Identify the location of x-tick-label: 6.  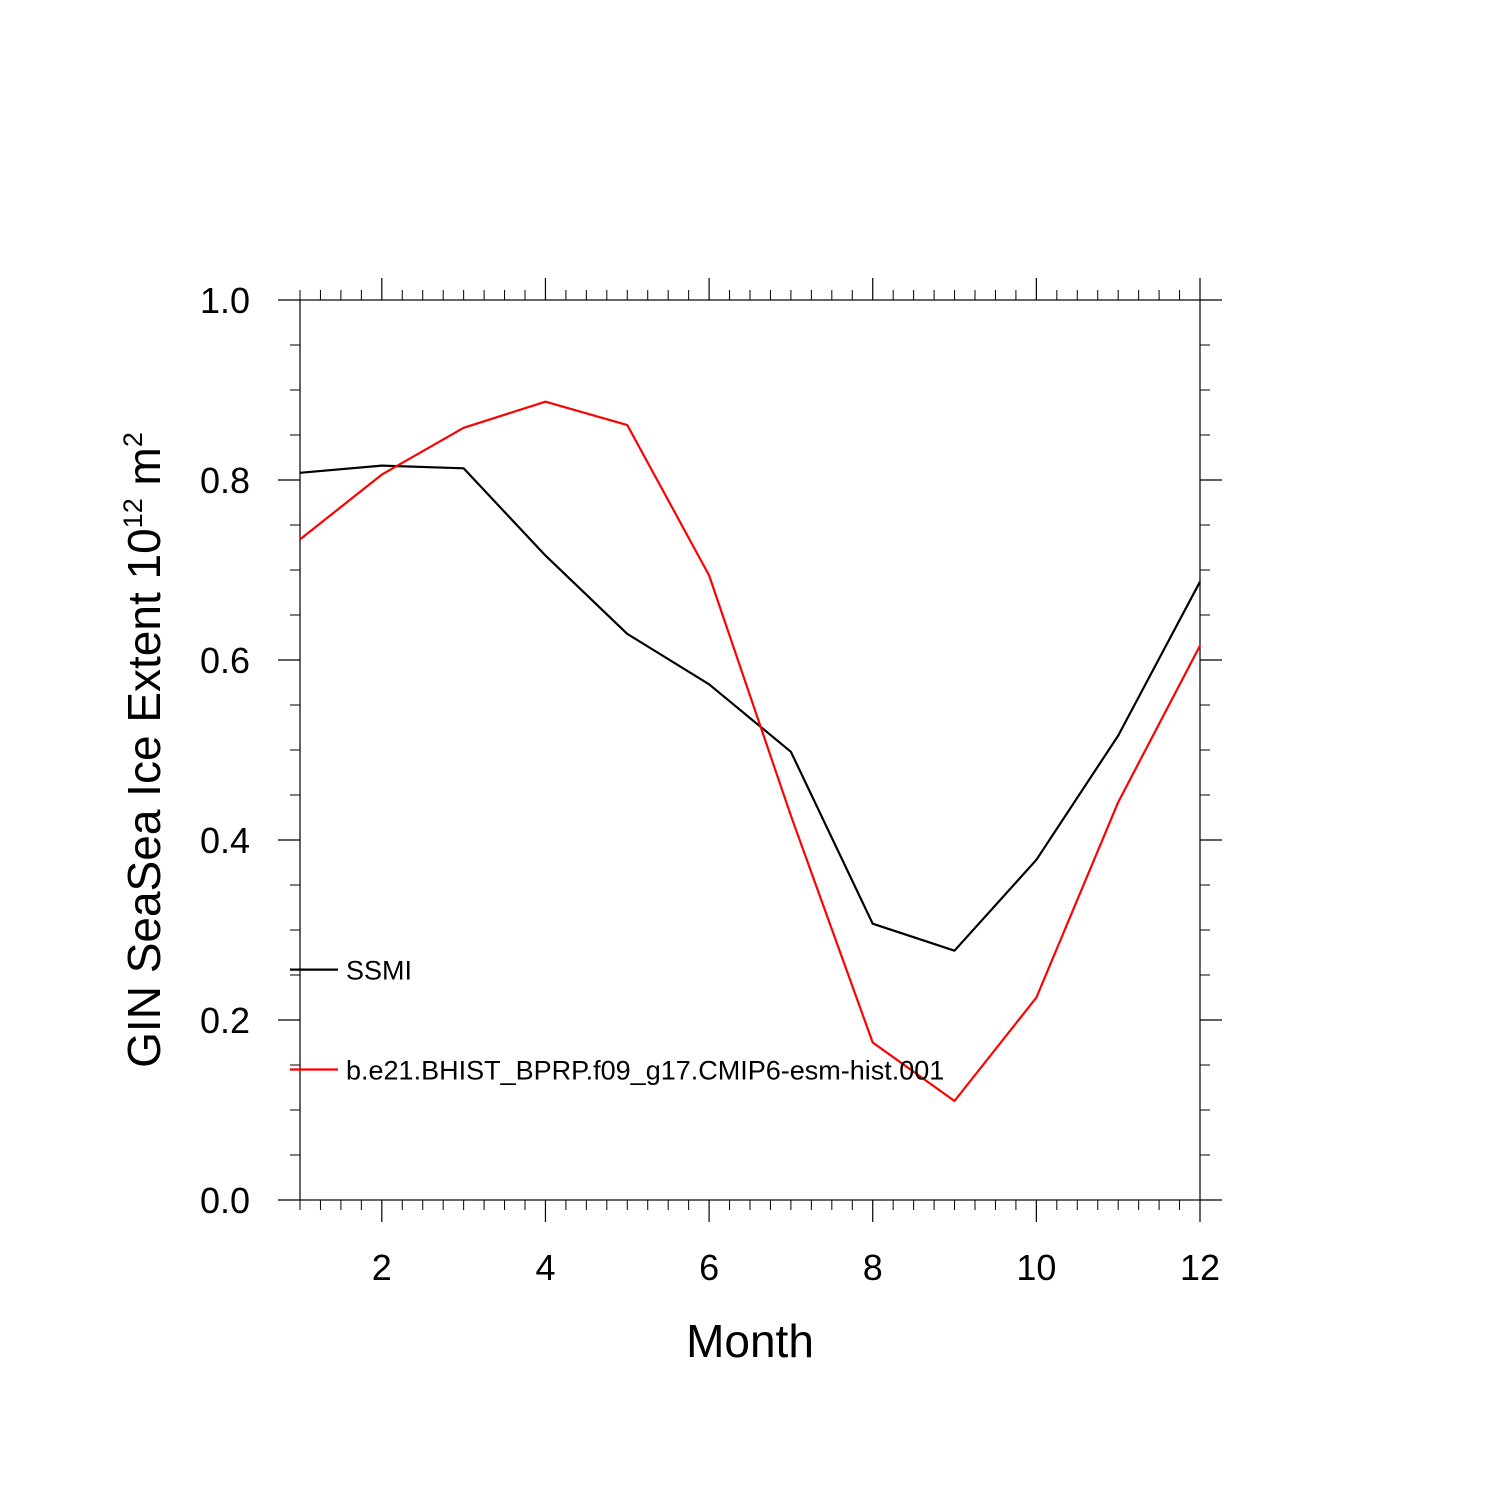
(709, 1267).